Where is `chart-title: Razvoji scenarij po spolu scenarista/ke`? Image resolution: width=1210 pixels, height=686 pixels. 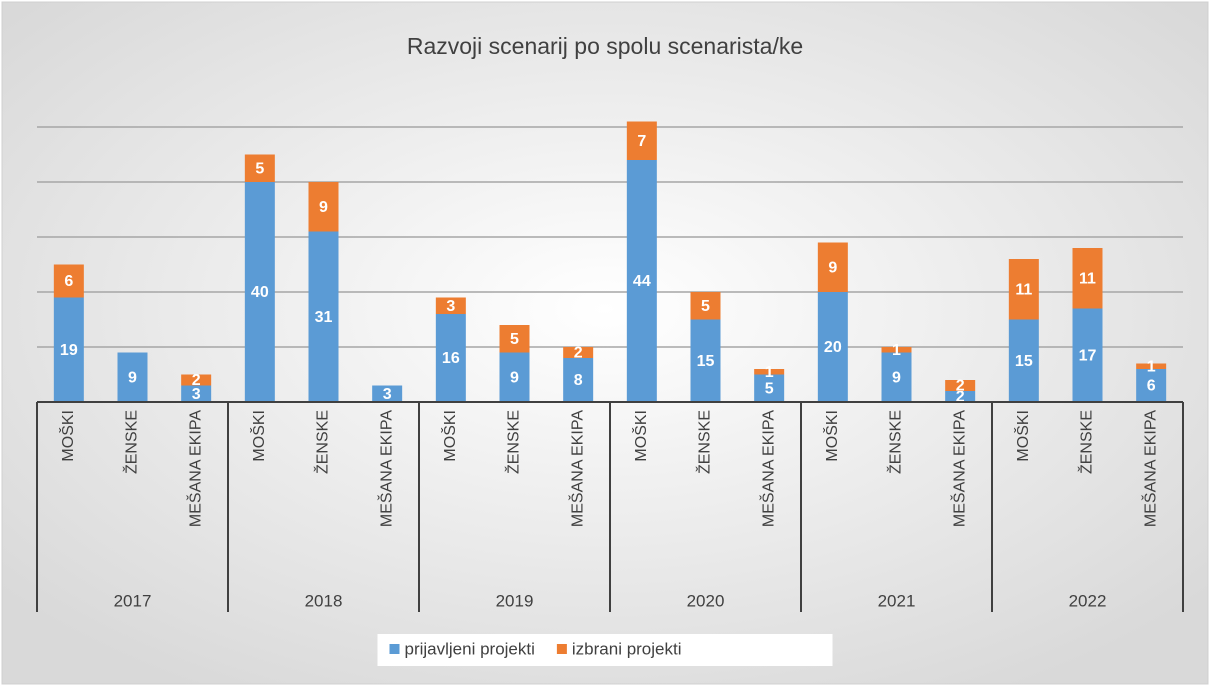
chart-title: Razvoji scenarij po spolu scenarista/ke is located at coordinates (605, 46).